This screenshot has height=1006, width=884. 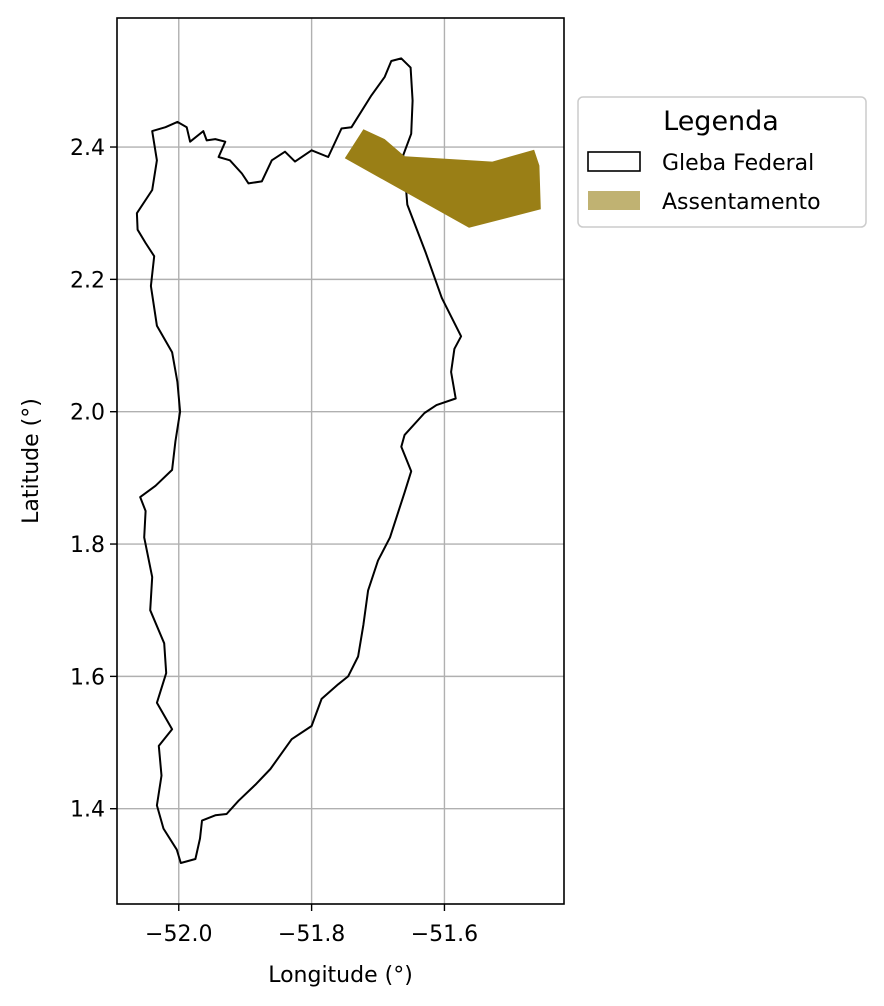 I want to click on legend-label-gleba-federal: Gleba Federal, so click(x=738, y=163).